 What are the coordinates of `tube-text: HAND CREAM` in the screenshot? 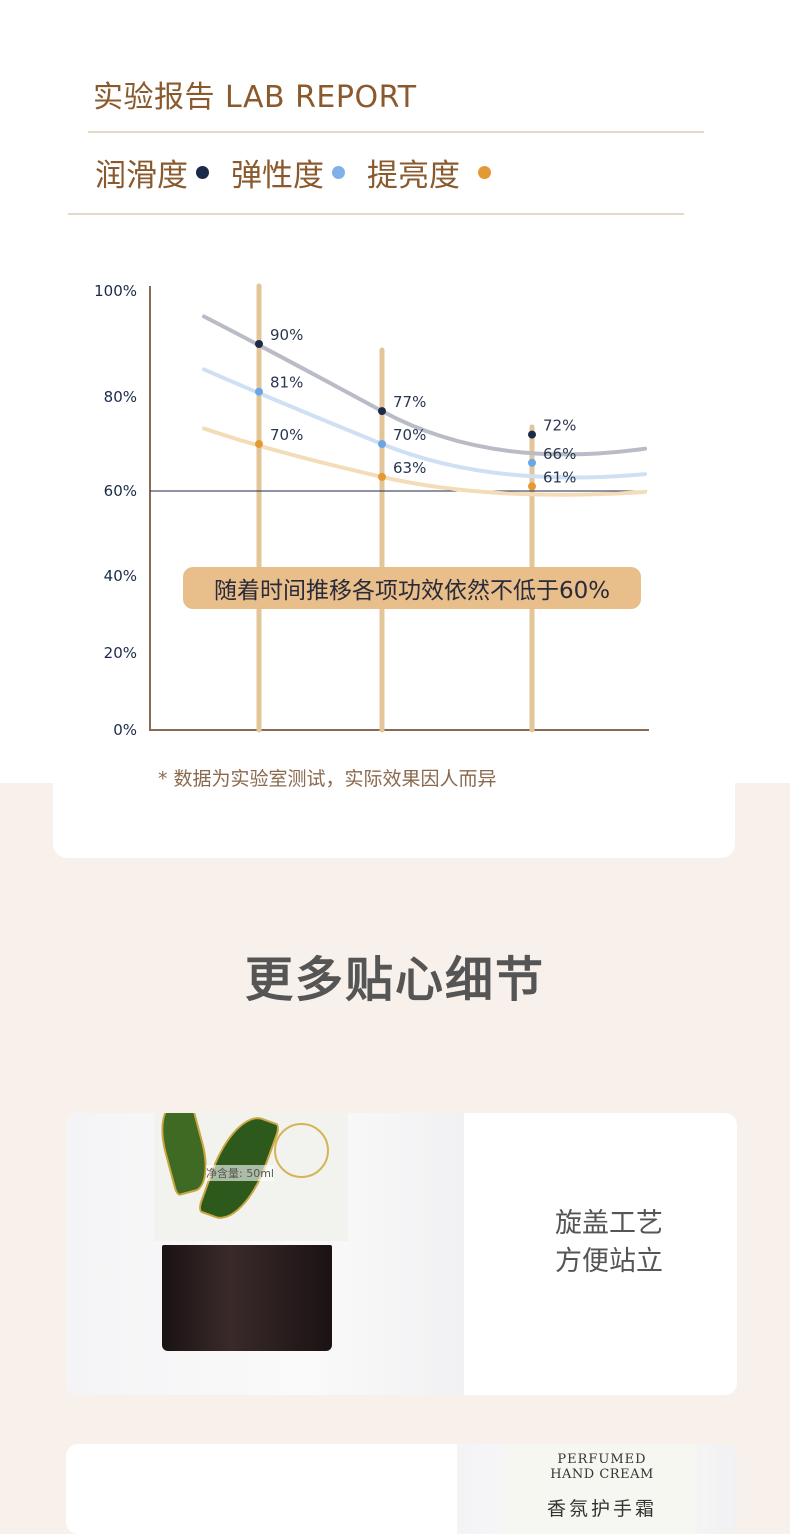 It's located at (602, 1474).